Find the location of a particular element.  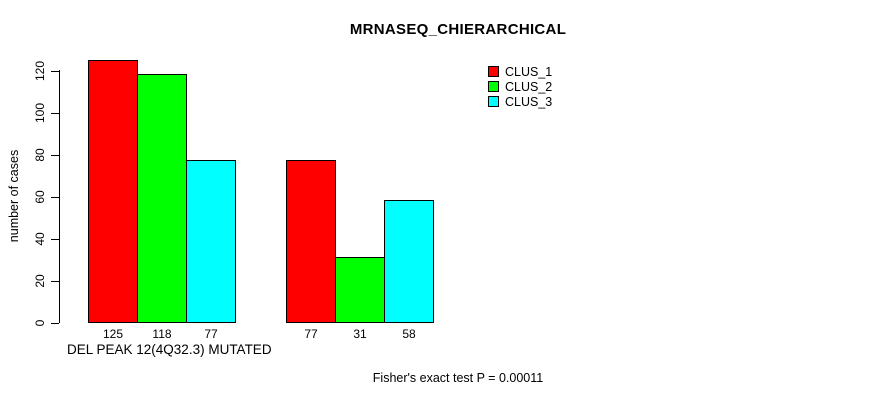

bar-value-label: 58 is located at coordinates (409, 334).